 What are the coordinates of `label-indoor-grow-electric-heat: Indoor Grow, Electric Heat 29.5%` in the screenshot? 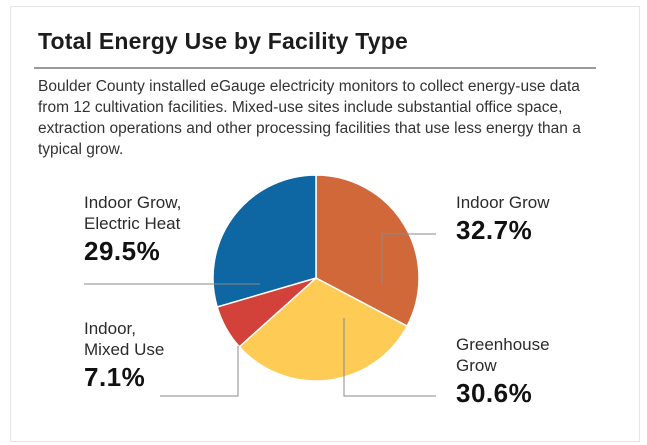 It's located at (132, 229).